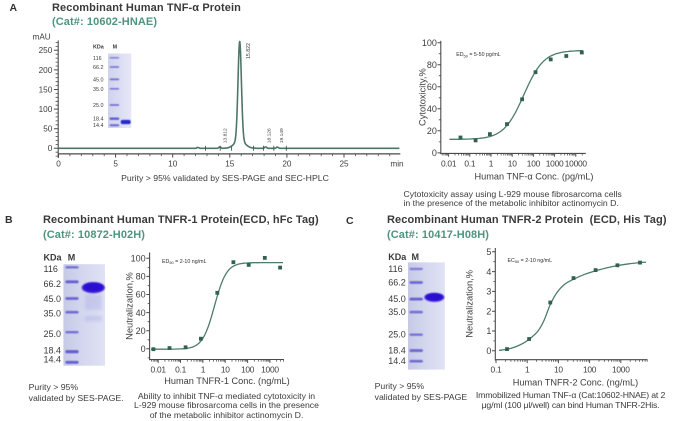  I want to click on svg-text: 150, so click(46, 89).